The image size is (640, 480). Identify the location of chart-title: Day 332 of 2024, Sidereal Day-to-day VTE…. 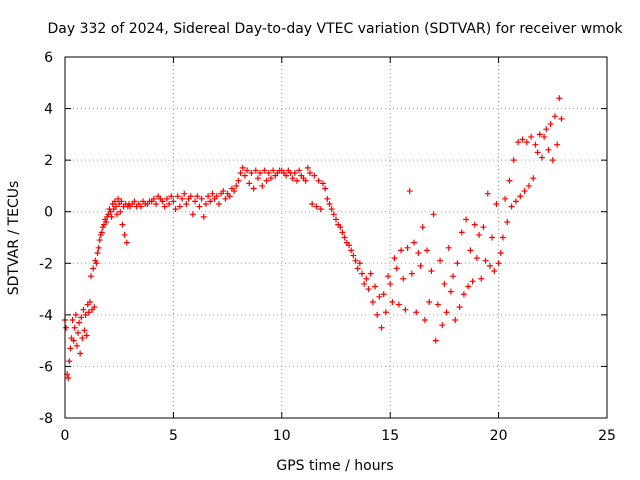
(336, 29).